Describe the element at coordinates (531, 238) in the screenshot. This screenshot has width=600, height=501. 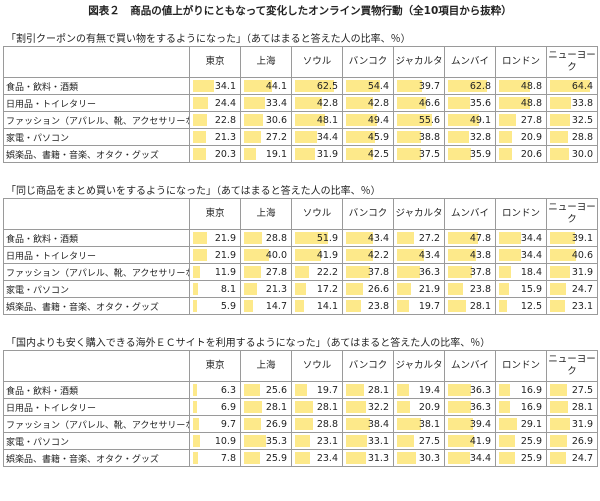
I see `value-text: 34.4` at that location.